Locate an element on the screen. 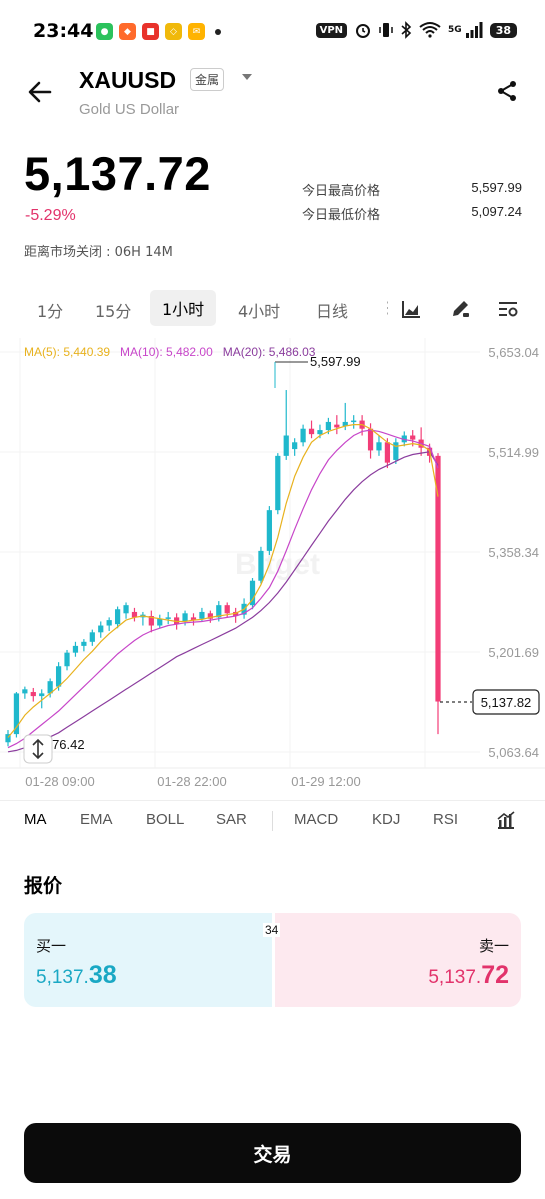 This screenshot has height=1199, width=545. x-tick-label: 01-28 22:00 is located at coordinates (191, 781).